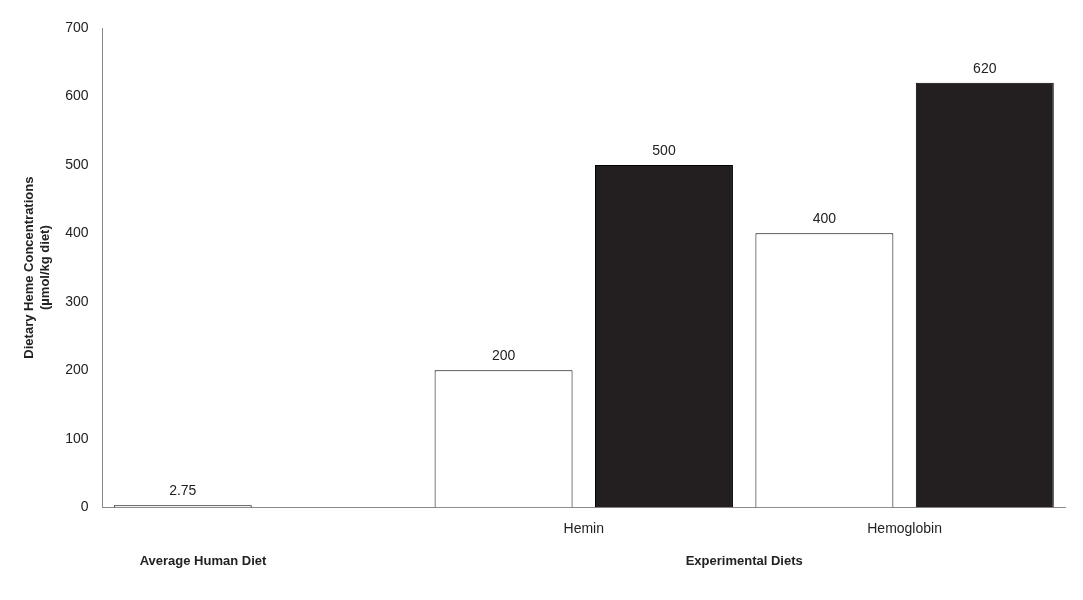 The height and width of the screenshot is (600, 1083). What do you see at coordinates (203, 561) in the screenshot?
I see `text: Average Human Diet` at bounding box center [203, 561].